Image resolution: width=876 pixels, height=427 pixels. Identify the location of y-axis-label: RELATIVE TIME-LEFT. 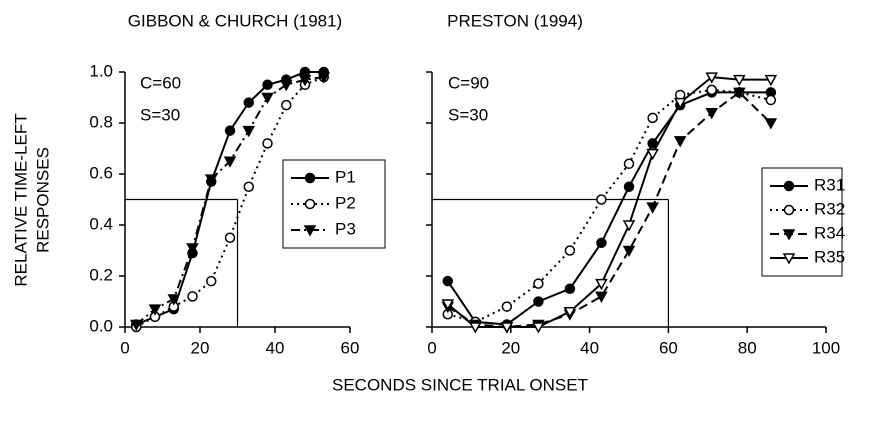
(20, 199).